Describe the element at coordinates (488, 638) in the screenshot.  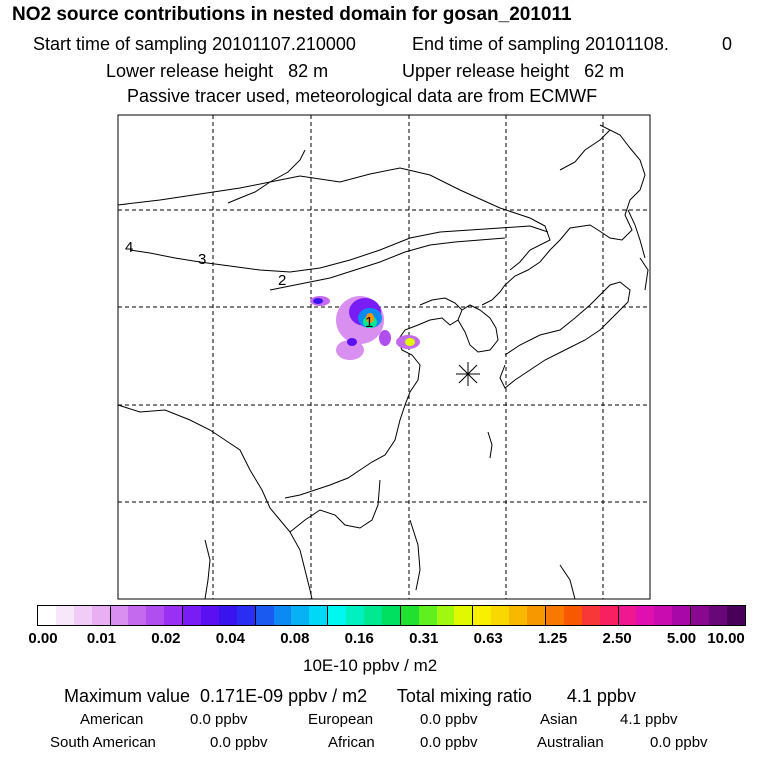
I see `colorbar-tick-label: 0.63` at that location.